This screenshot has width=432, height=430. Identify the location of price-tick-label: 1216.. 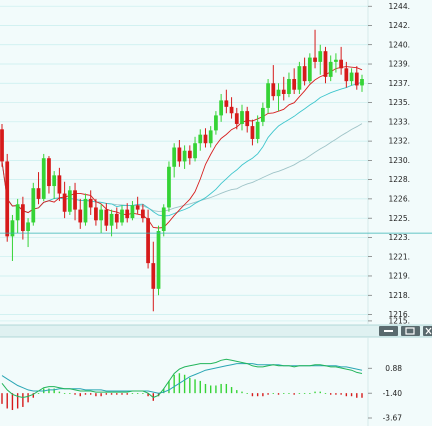
(399, 314).